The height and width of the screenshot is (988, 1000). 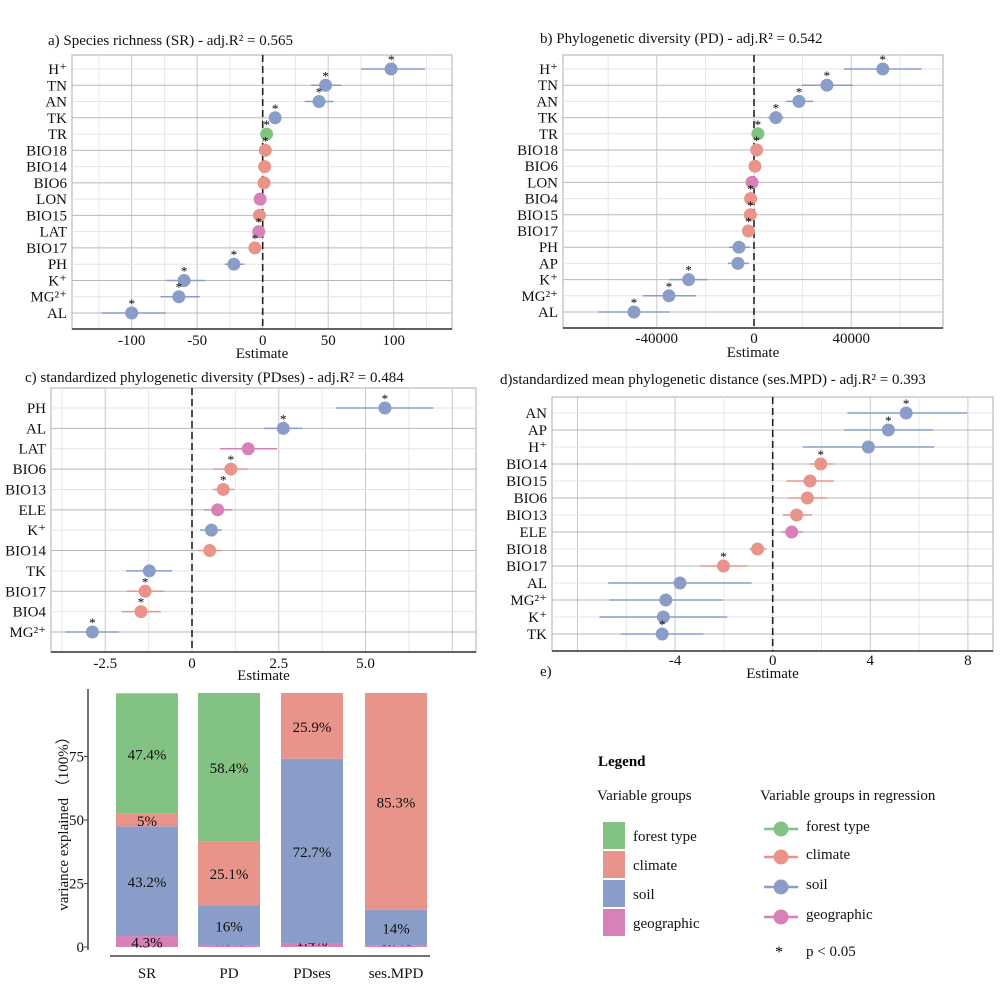 I want to click on x-tick-label: -40000, so click(x=657, y=339).